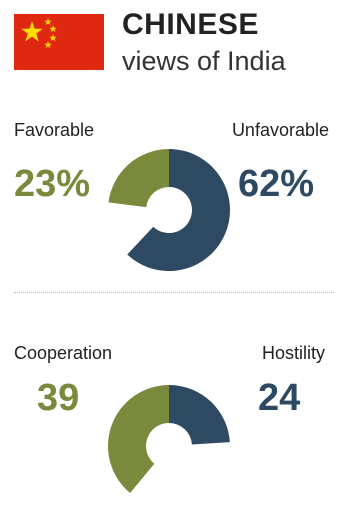  I want to click on chart1-slice-favorable, so click(138, 178).